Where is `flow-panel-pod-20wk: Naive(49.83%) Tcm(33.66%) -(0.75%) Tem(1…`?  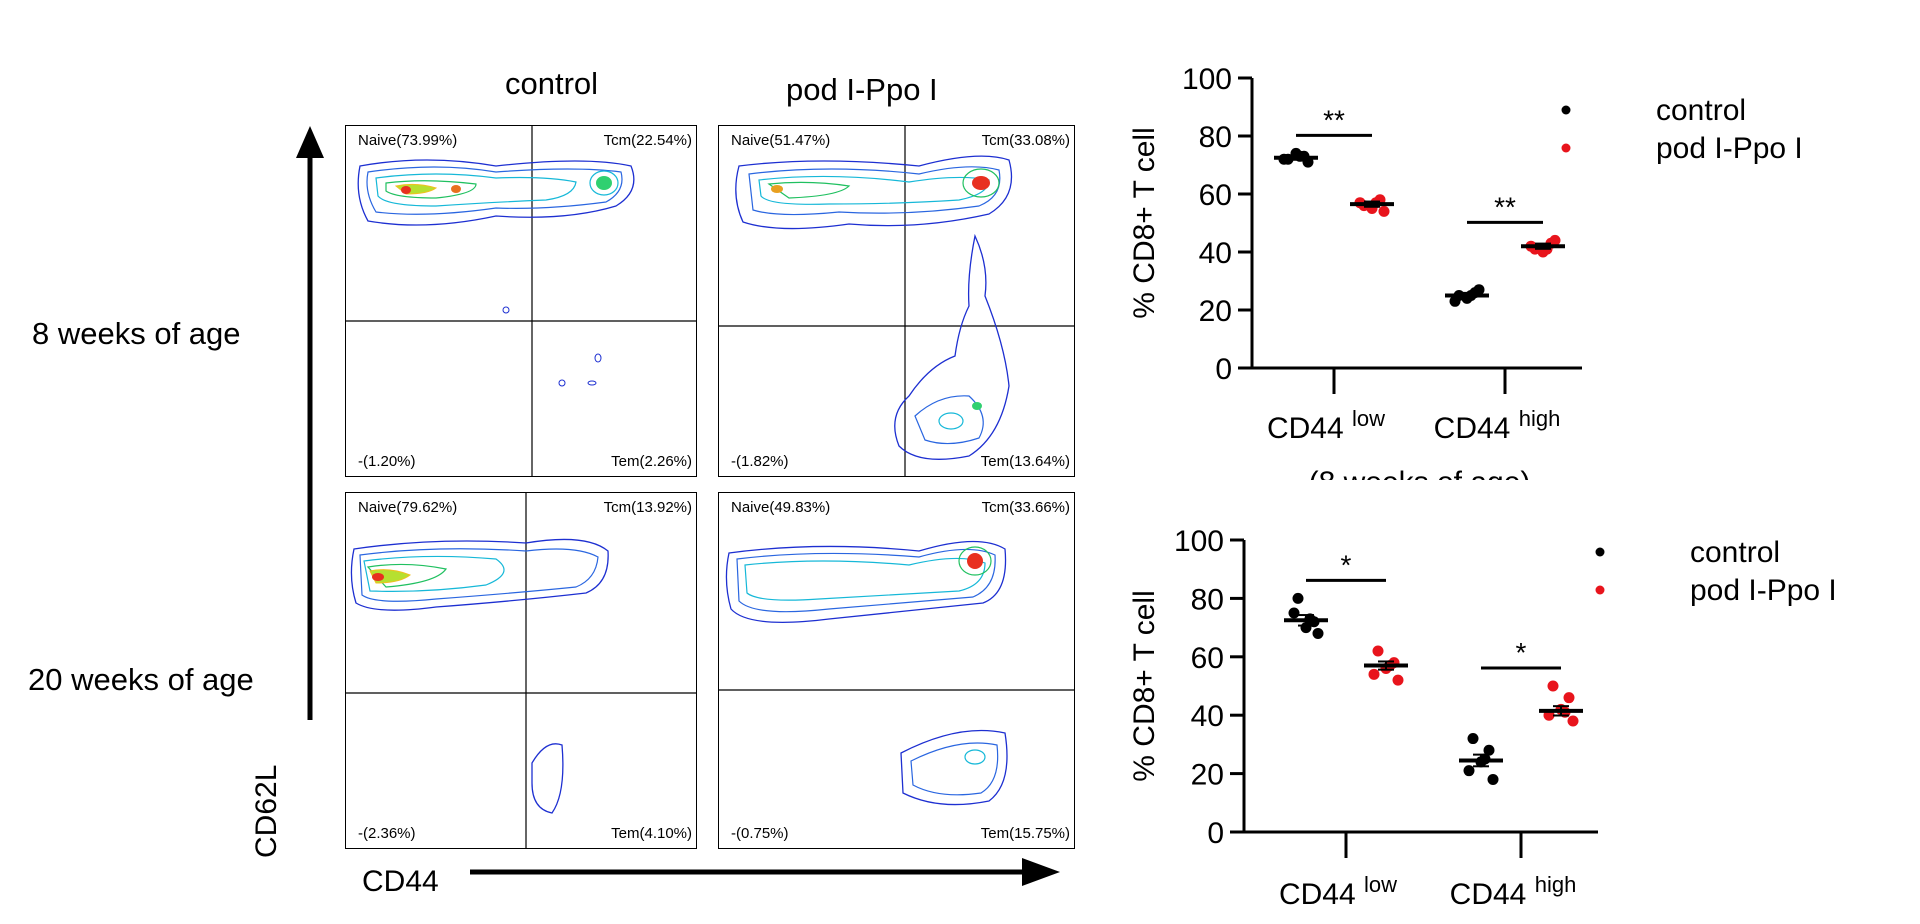 flow-panel-pod-20wk: Naive(49.83%) Tcm(33.66%) -(0.75%) Tem(1… is located at coordinates (896, 670).